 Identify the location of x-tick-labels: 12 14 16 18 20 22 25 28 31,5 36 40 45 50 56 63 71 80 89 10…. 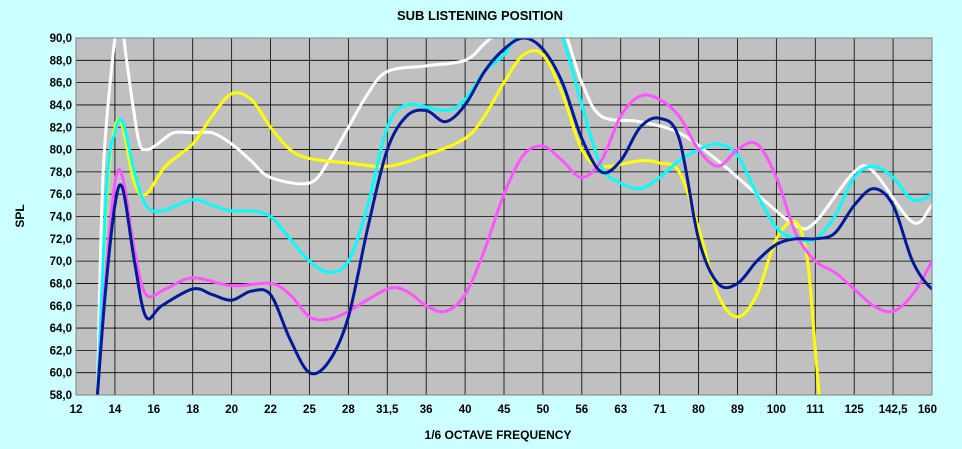
(503, 410).